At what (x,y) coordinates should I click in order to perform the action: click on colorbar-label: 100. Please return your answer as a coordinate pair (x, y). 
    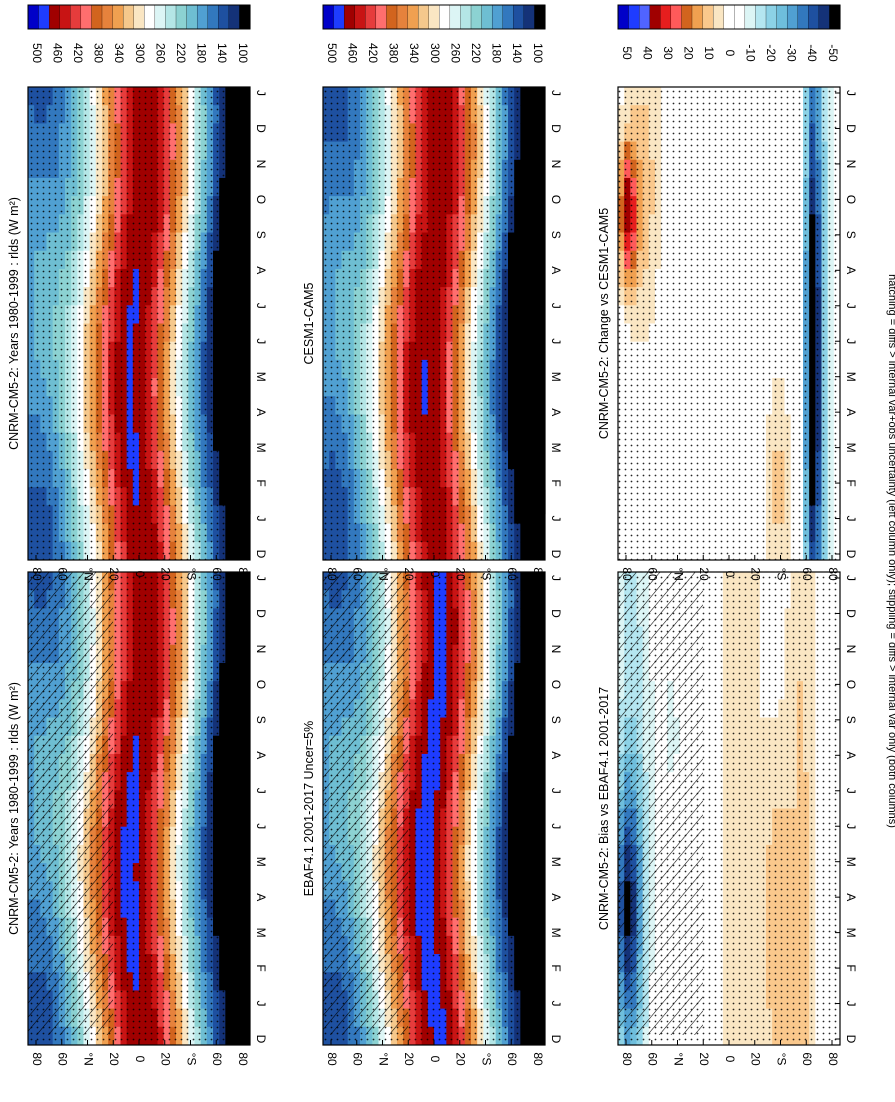
    Looking at the image, I should click on (243, 53).